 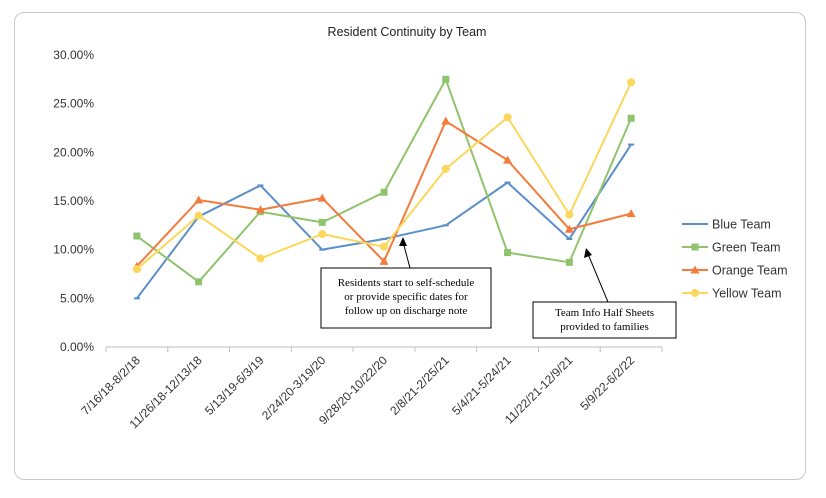 I want to click on annotation-text: provided to families, so click(x=604, y=327).